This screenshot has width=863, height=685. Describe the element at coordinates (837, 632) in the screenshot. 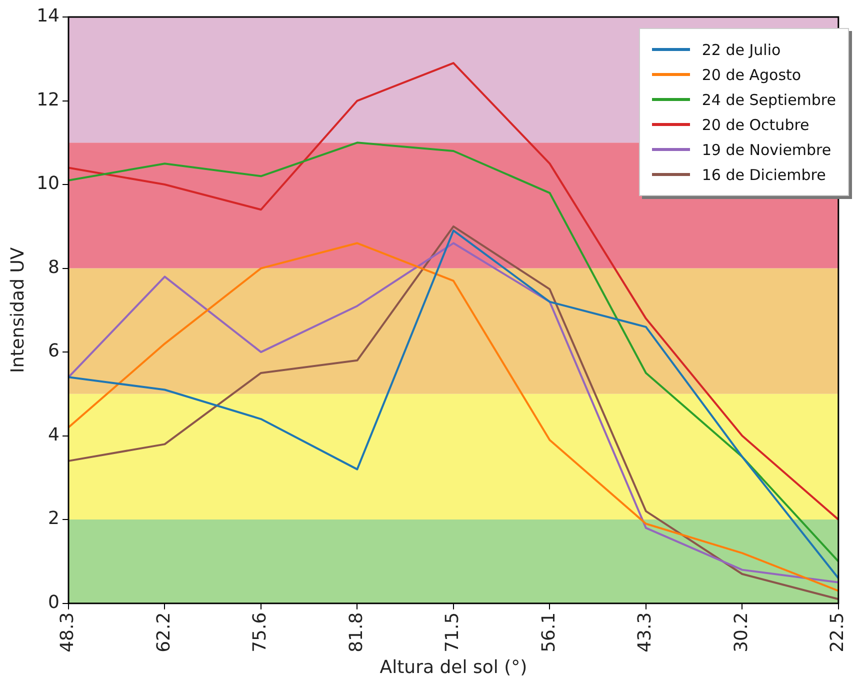

I see `x-tick-label: 22.5` at that location.